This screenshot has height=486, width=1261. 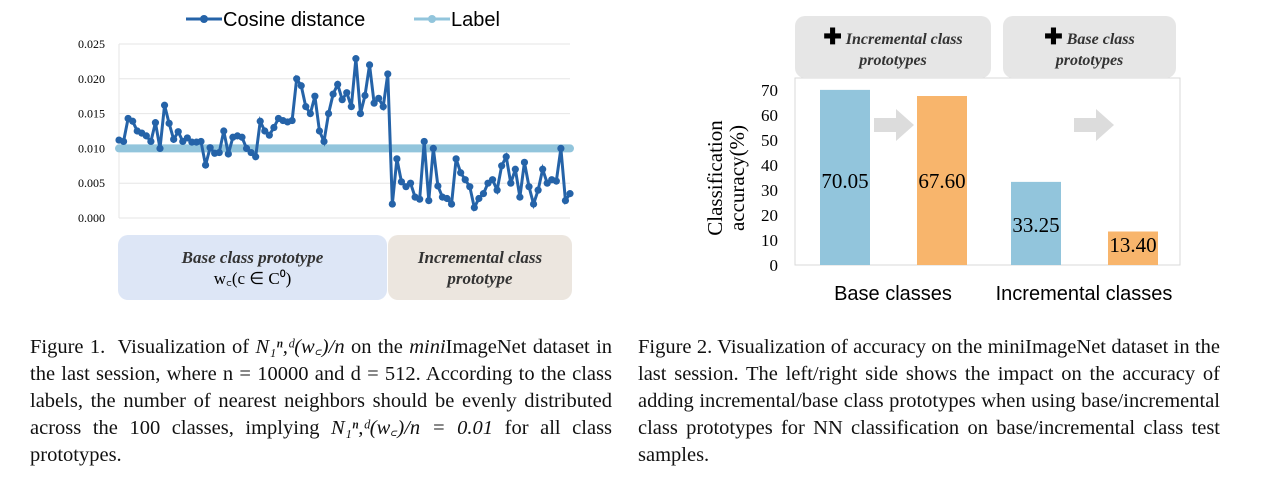 I want to click on bar-value-label: 13.40, so click(x=1132, y=245).